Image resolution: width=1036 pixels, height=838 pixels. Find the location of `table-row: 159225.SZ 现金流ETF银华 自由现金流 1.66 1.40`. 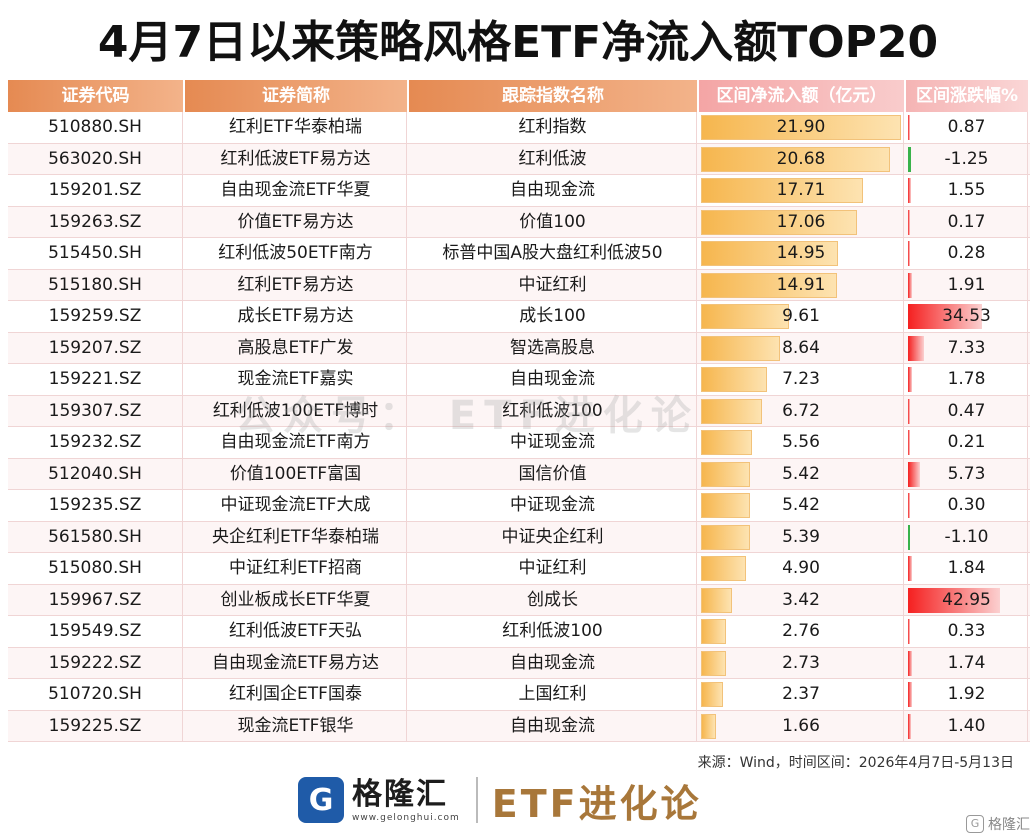

table-row: 159225.SZ 现金流ETF银华 自由现金流 1.66 1.40 is located at coordinates (519, 726).